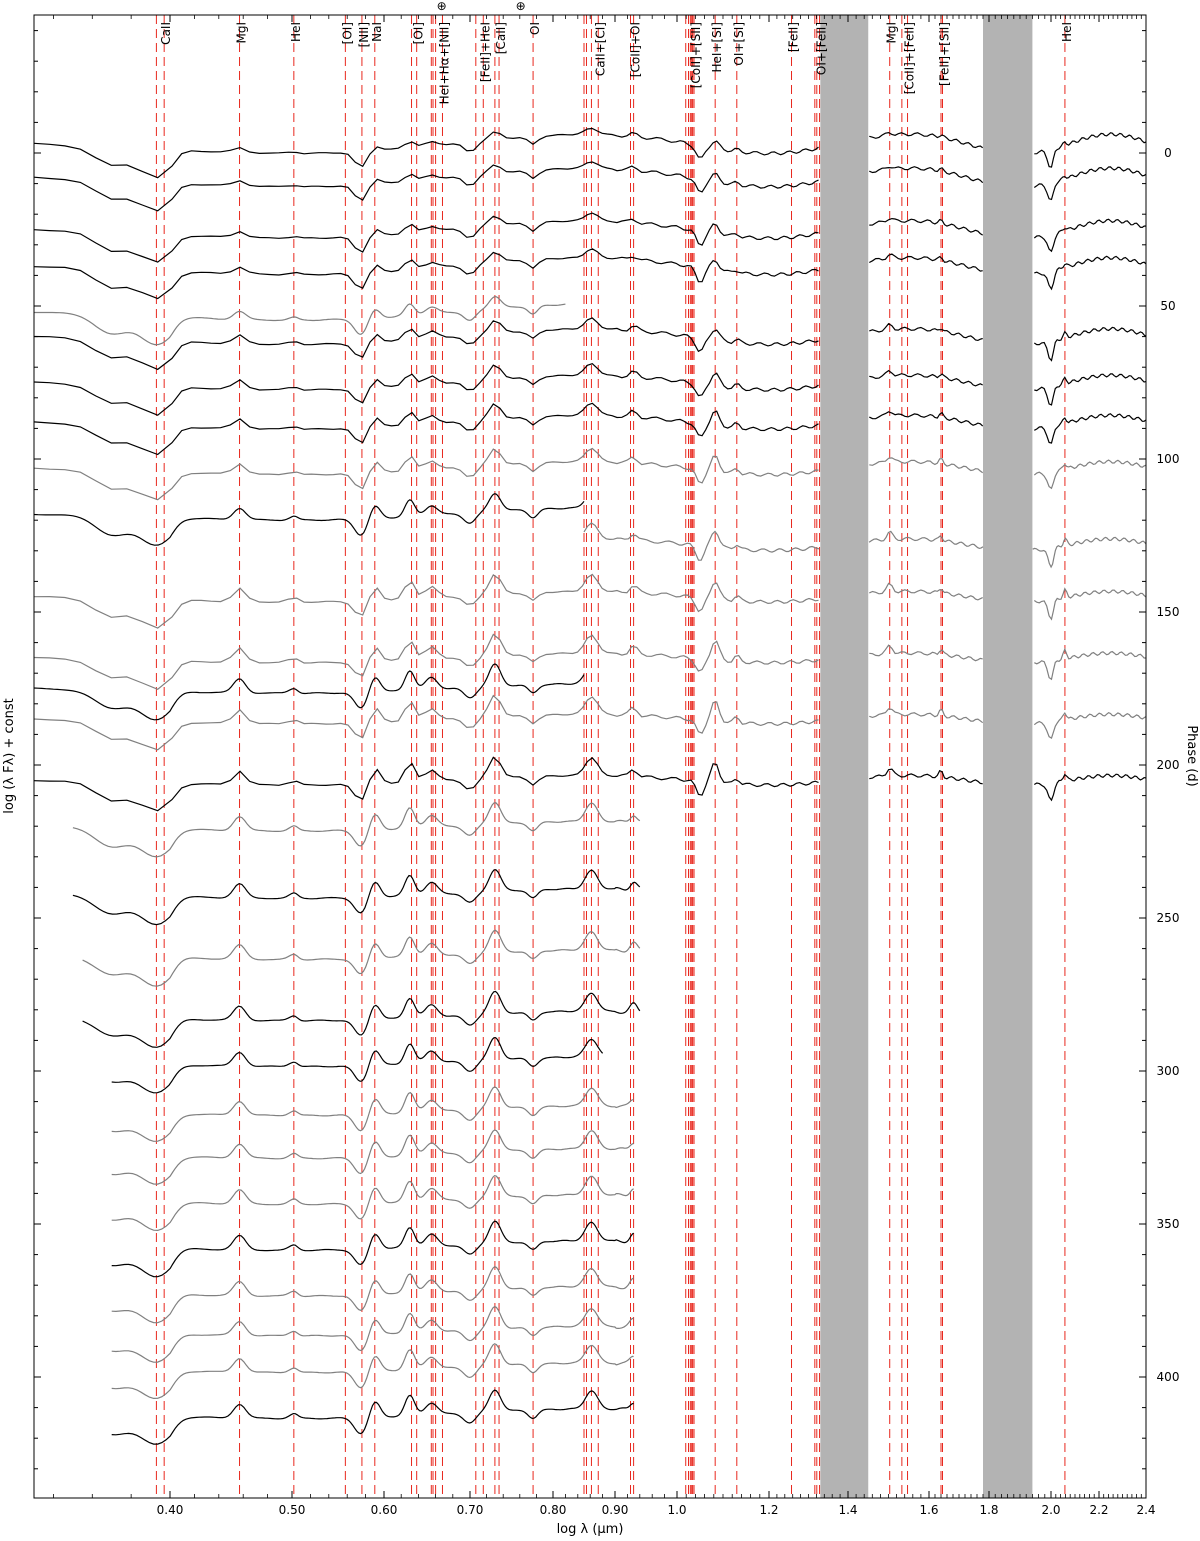 This screenshot has width=1200, height=1541. Describe the element at coordinates (794, 37) in the screenshot. I see `line-label: [FeII]` at that location.